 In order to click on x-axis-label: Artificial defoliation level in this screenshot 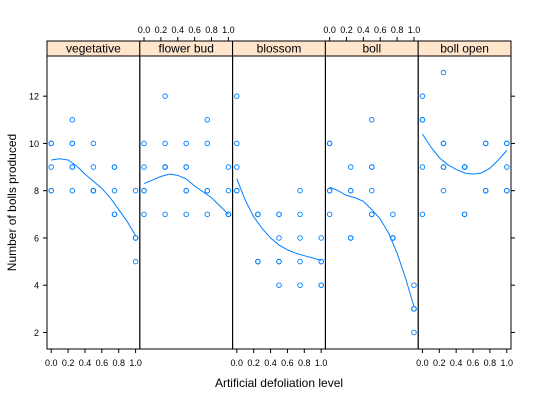, I will do `click(279, 383)`.